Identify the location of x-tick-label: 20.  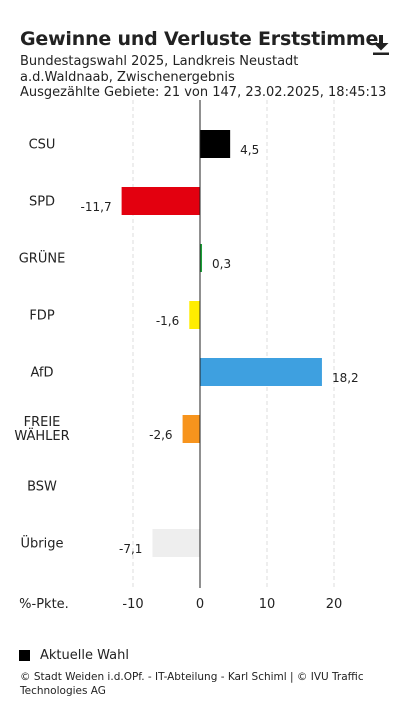
(334, 604).